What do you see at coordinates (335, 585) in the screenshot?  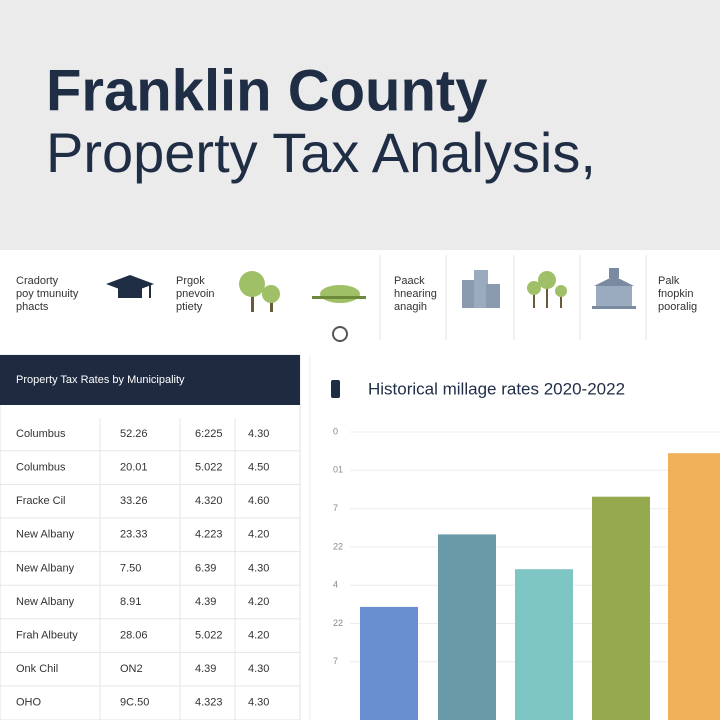 I see `axis-label: 4` at bounding box center [335, 585].